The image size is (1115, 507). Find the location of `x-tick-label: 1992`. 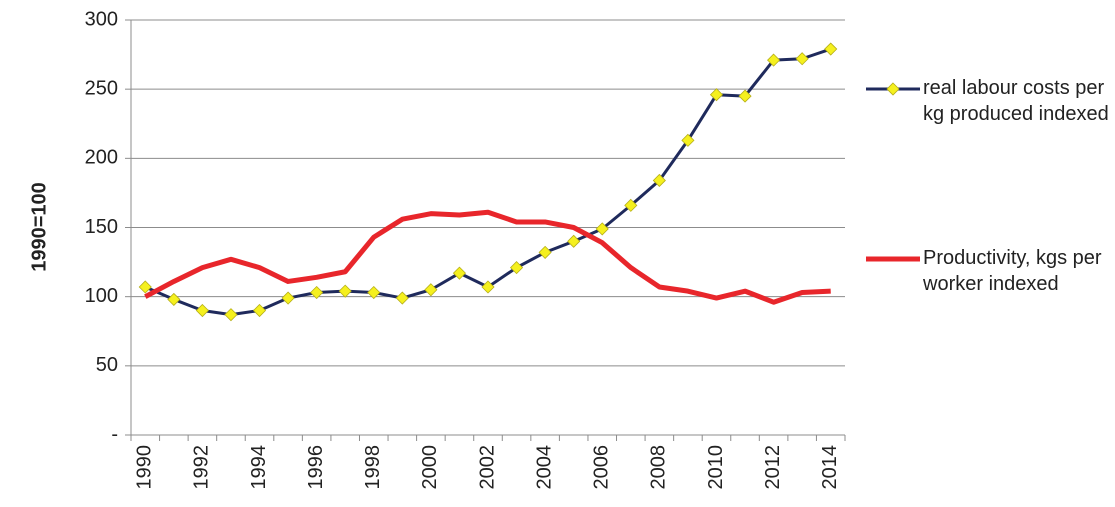

x-tick-label: 1992 is located at coordinates (202, 467).